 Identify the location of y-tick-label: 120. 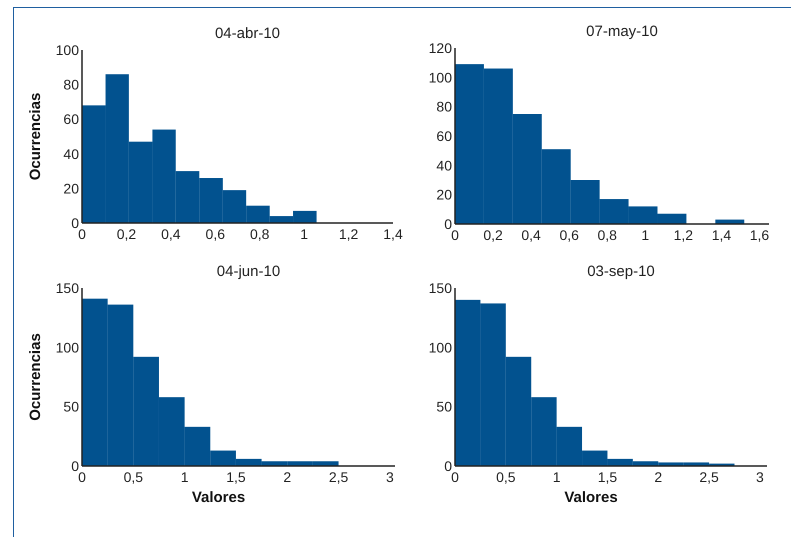
(440, 48).